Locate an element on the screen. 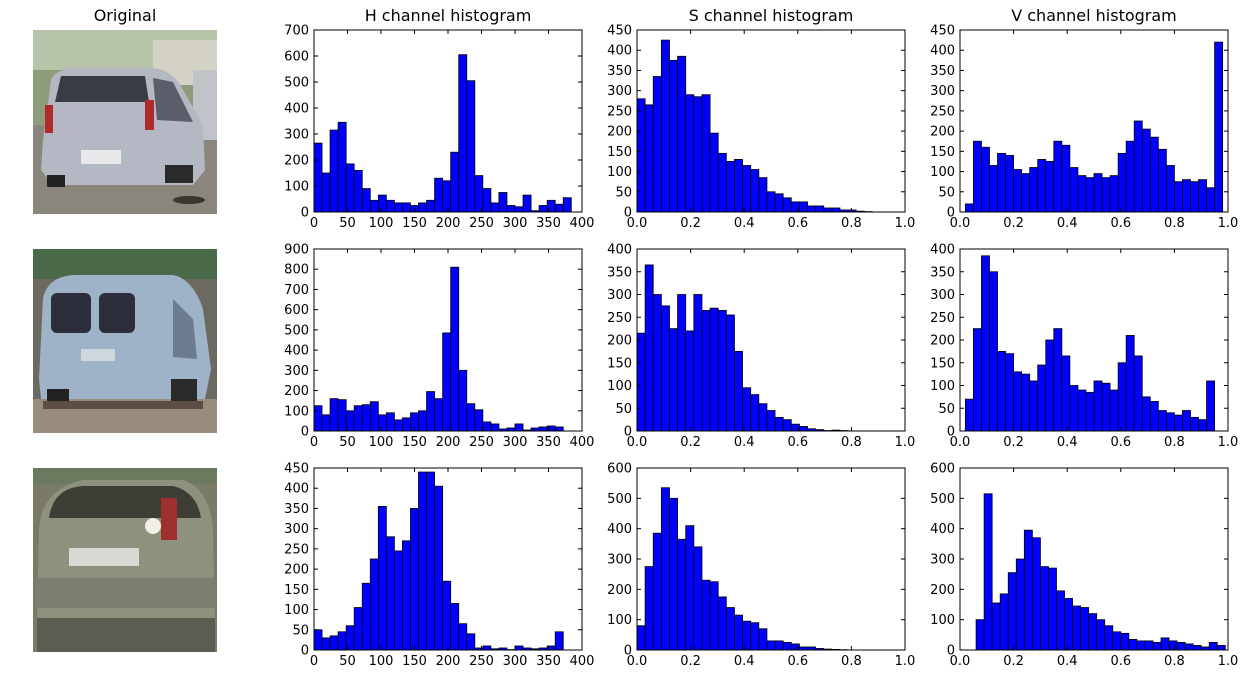 Image resolution: width=1250 pixels, height=680 pixels. h-channel-title: H channel histogram is located at coordinates (448, 15).